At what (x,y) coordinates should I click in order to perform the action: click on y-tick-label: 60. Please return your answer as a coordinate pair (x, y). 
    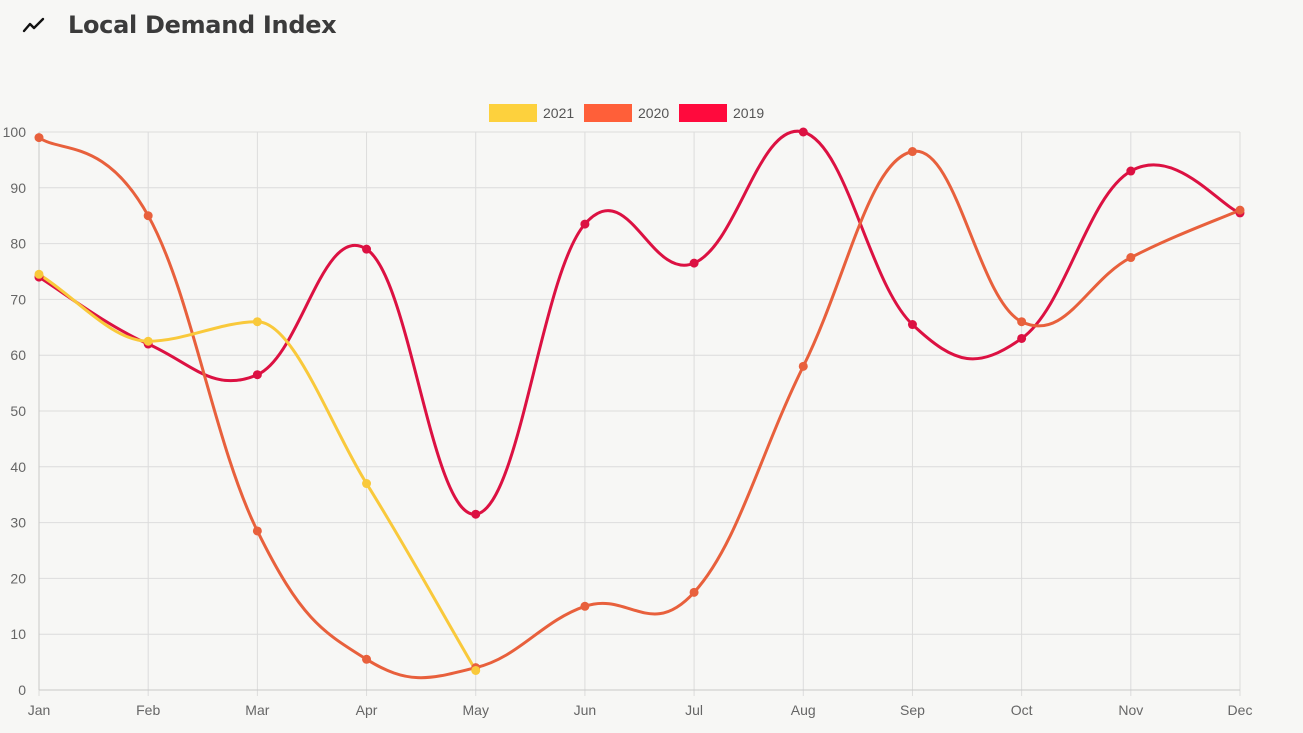
    Looking at the image, I should click on (18, 355).